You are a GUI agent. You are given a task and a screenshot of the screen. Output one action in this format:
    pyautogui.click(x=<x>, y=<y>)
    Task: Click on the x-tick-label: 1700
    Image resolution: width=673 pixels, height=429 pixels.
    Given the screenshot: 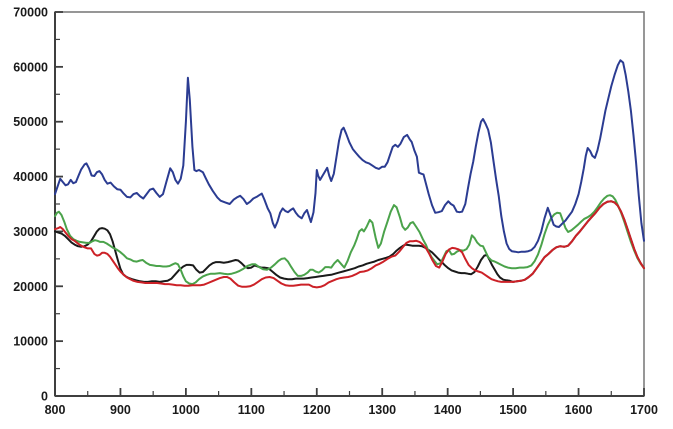 What is the action you would take?
    pyautogui.click(x=644, y=410)
    